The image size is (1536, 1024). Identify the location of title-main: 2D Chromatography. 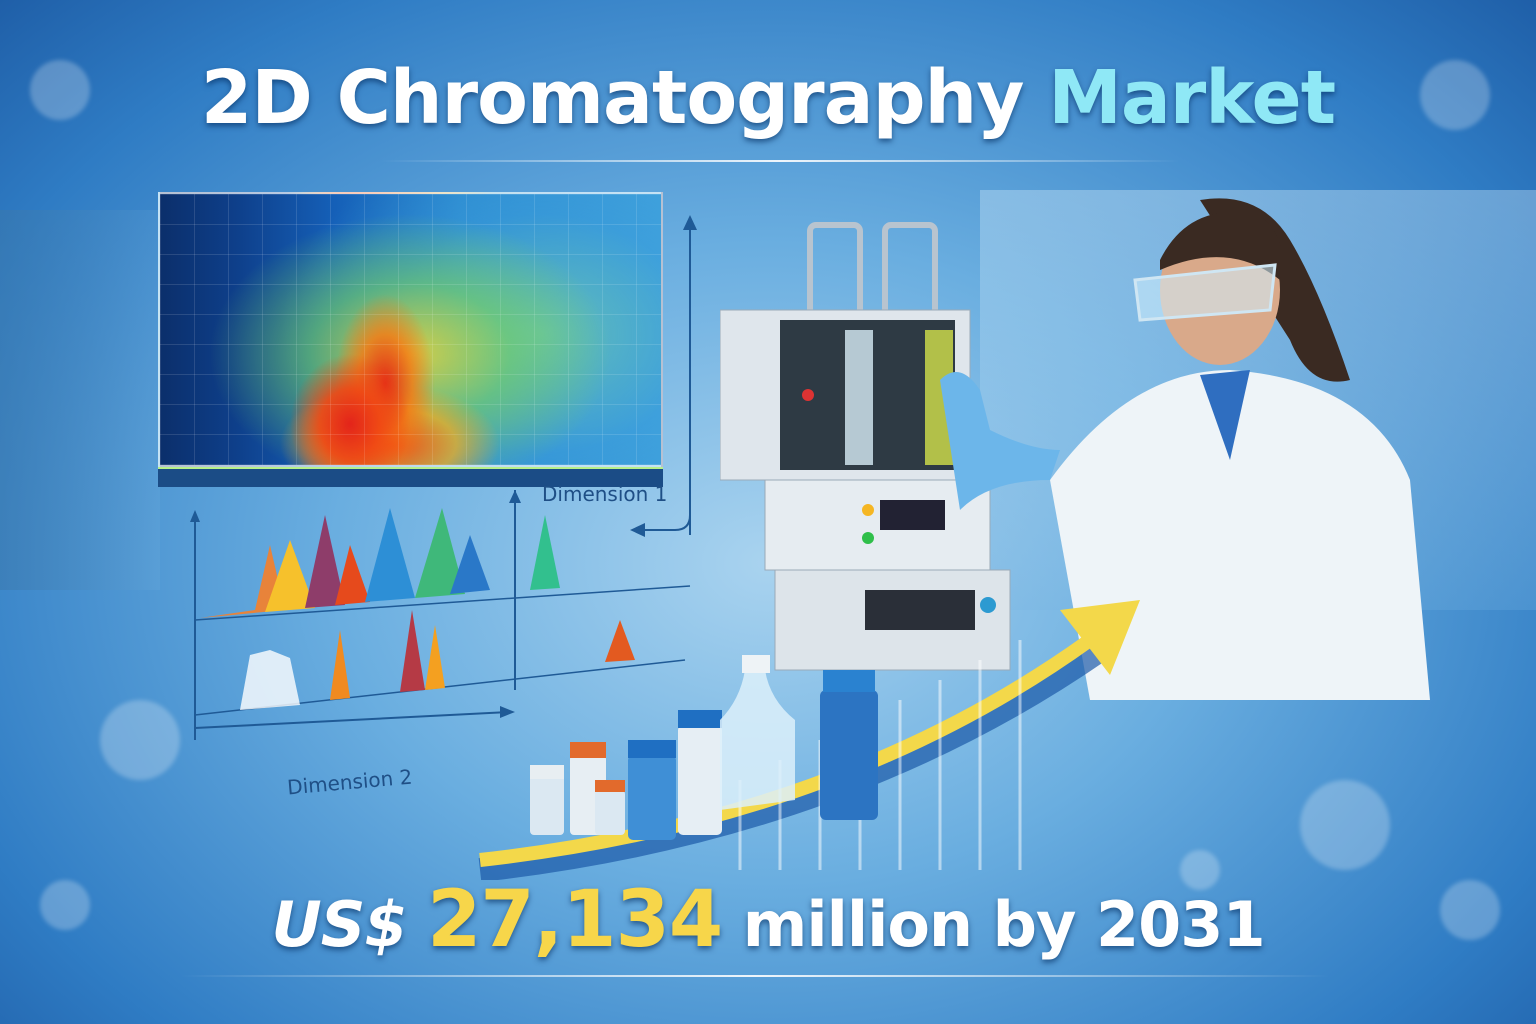
(612, 98).